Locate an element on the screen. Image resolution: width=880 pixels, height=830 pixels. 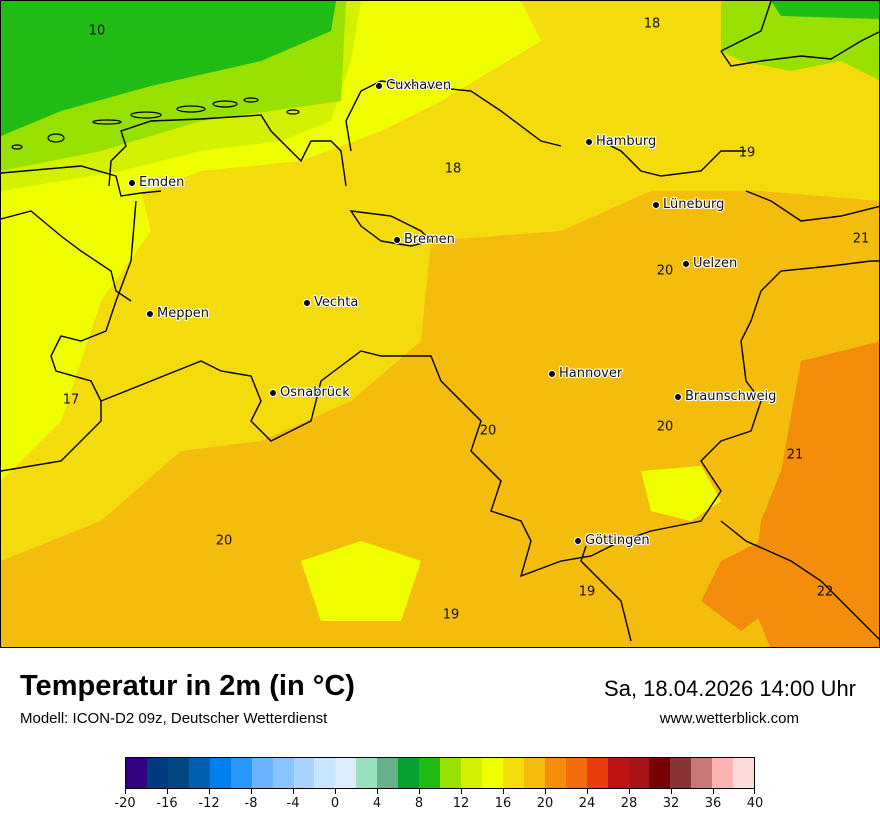
colorbar-legend is located at coordinates (440, 773).